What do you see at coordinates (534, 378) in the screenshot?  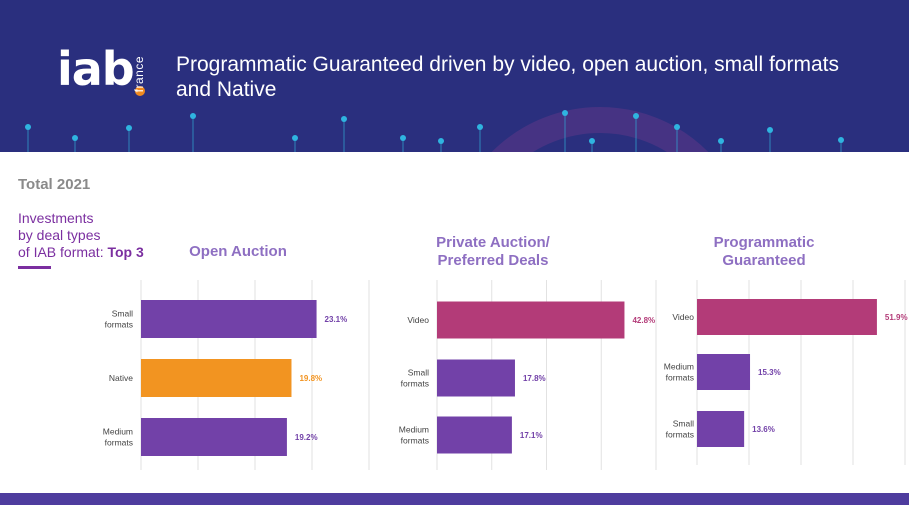 I see `data-label: 17.8%` at bounding box center [534, 378].